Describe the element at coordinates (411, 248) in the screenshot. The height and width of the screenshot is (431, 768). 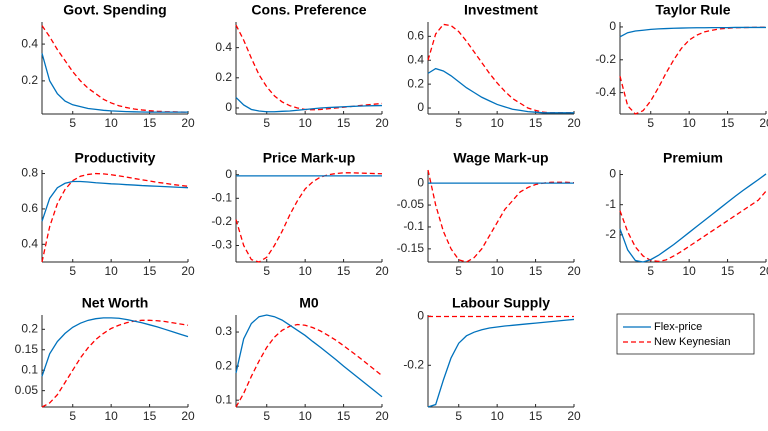
I see `y-tick-label: -0.15` at that location.